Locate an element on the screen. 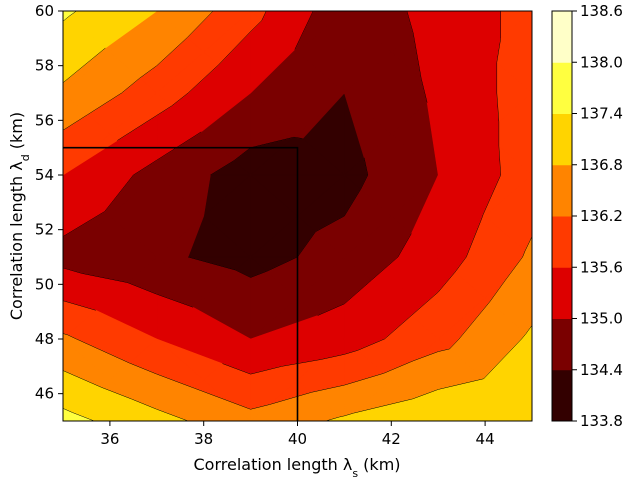  colorbar-tick-label: 135.0 is located at coordinates (601, 319).